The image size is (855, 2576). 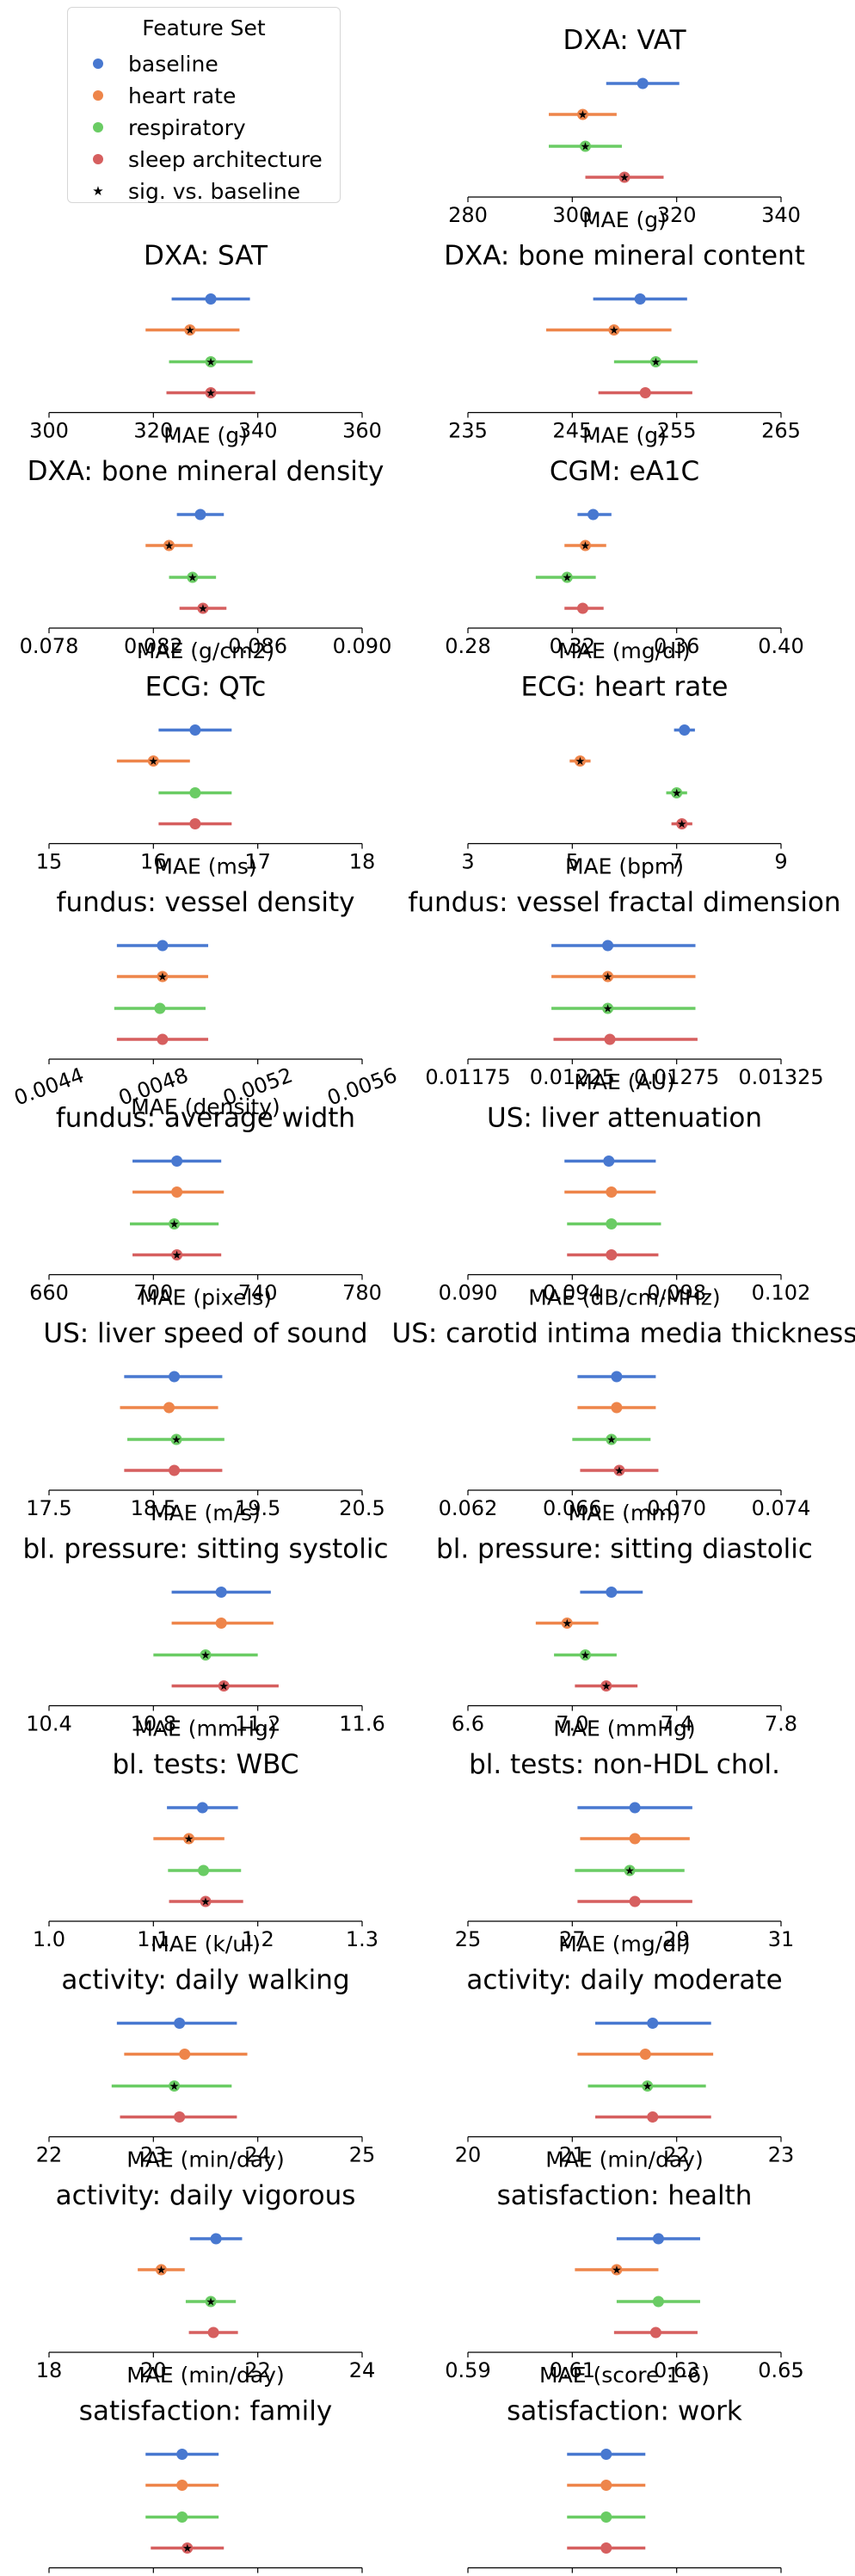 I want to click on x-axis-label: MAE (mm), so click(x=625, y=1513).